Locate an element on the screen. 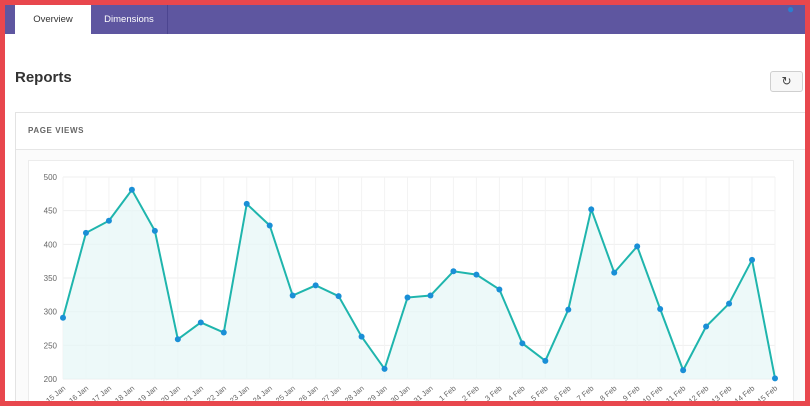 Image resolution: width=810 pixels, height=406 pixels. refresh-button: ↻ is located at coordinates (786, 81).